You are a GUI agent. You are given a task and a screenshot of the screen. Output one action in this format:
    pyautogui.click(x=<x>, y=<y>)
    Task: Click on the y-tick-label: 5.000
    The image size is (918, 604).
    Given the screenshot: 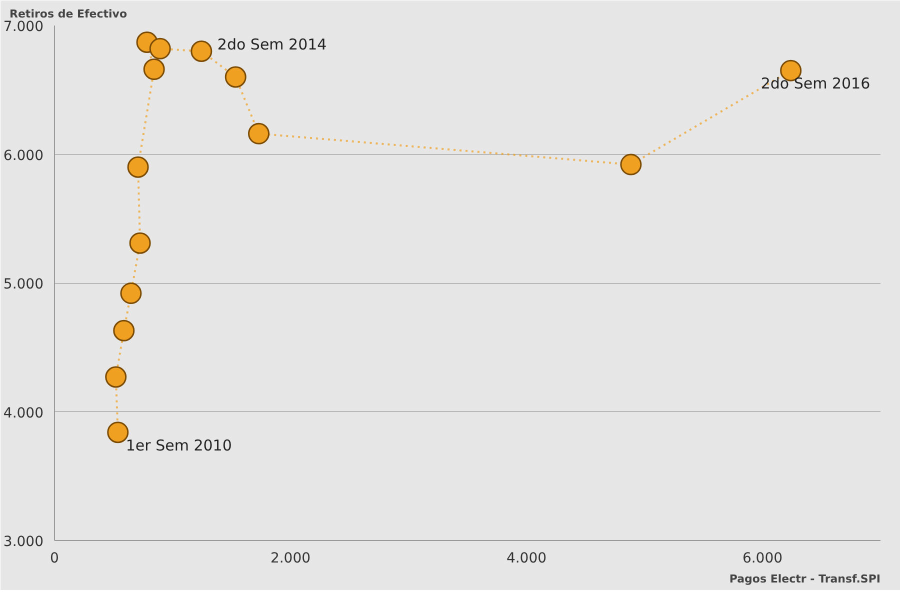 What is the action you would take?
    pyautogui.click(x=23, y=284)
    